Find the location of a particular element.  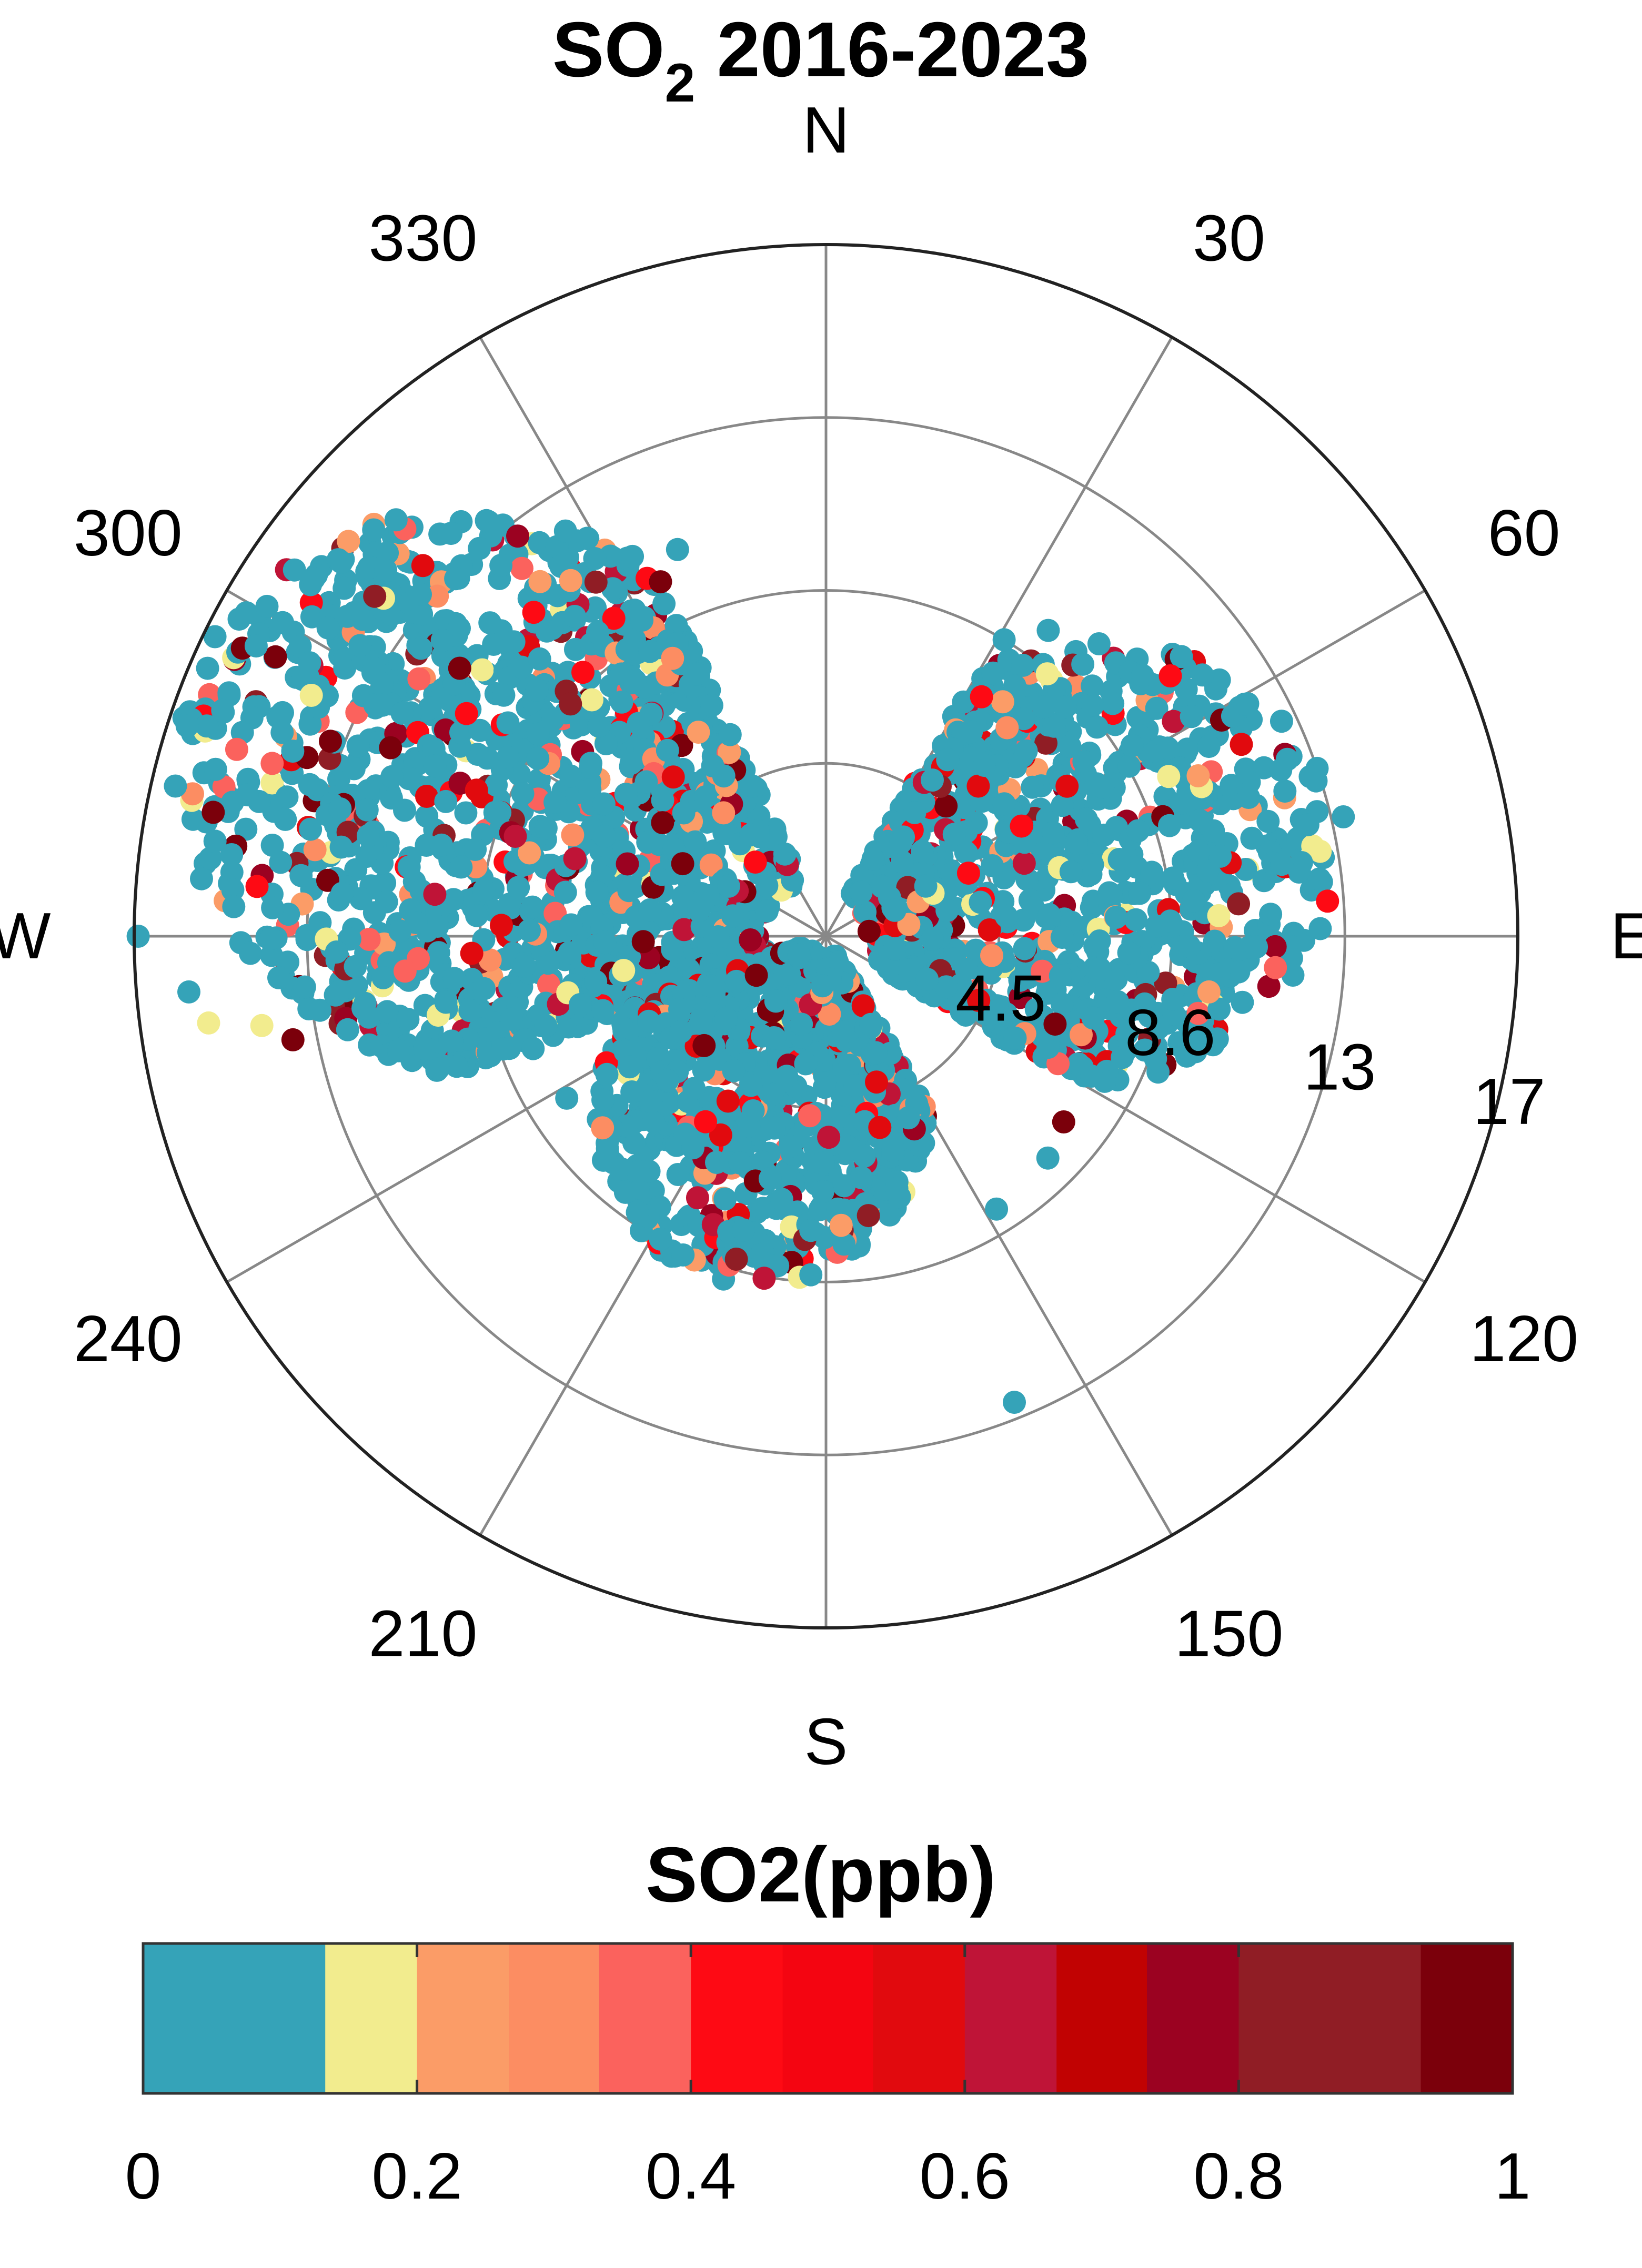

chart-title: SO2 2016-2023 is located at coordinates (821, 60).